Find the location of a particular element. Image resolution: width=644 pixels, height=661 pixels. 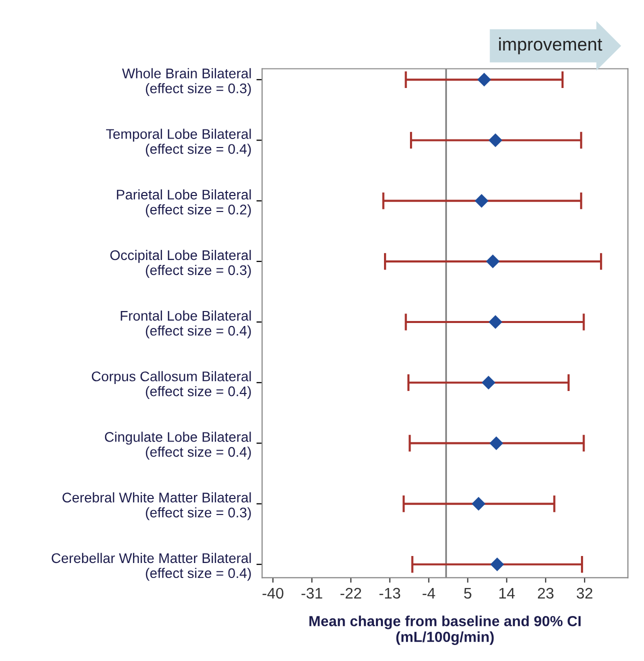

x-tick-label: 23 is located at coordinates (546, 593).